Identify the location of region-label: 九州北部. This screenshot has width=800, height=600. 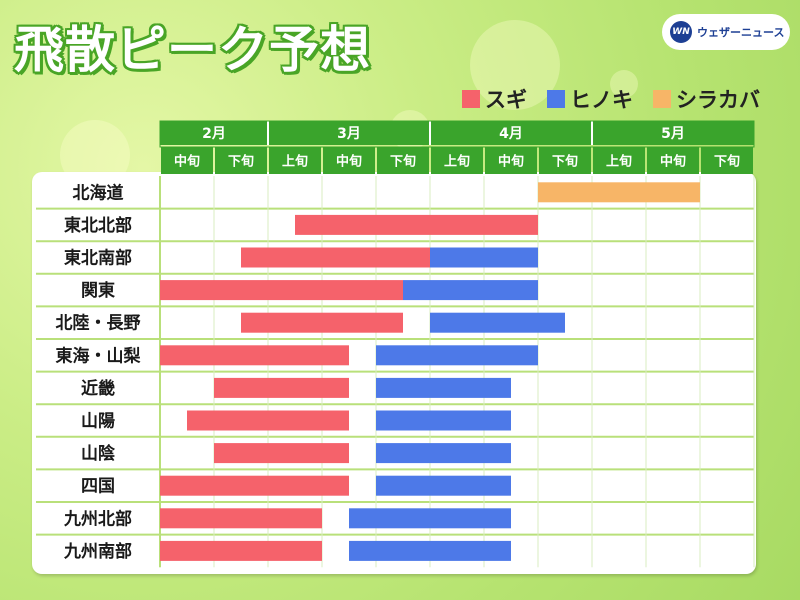
(97, 518).